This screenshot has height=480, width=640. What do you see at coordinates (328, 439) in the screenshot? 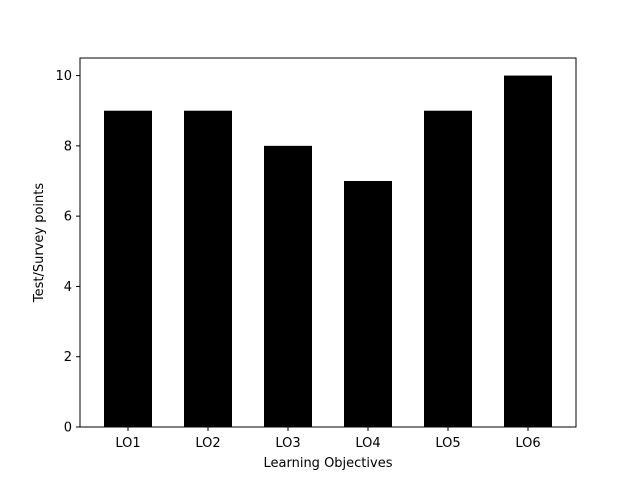
I see `x-axis-ticks: LO1 LO2 LO3 LO4 LO5 LO6` at bounding box center [328, 439].